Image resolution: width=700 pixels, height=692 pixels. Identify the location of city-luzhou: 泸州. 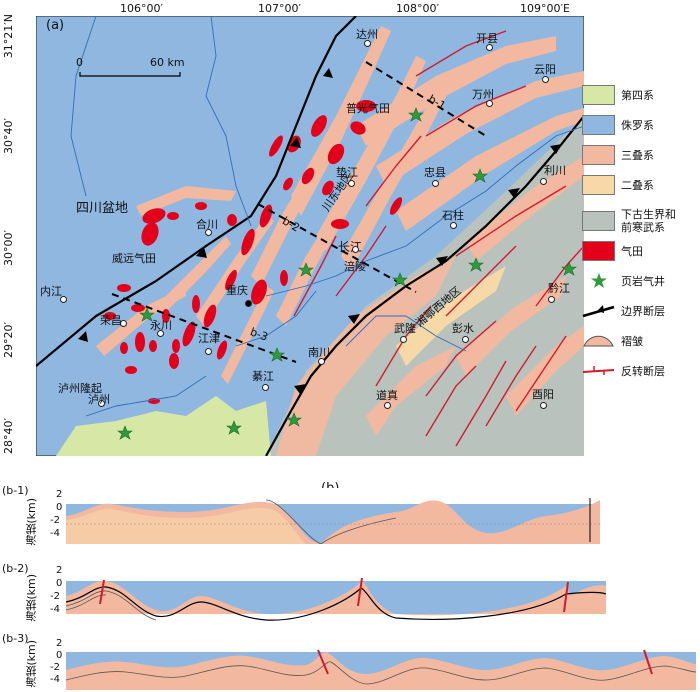
(99, 399).